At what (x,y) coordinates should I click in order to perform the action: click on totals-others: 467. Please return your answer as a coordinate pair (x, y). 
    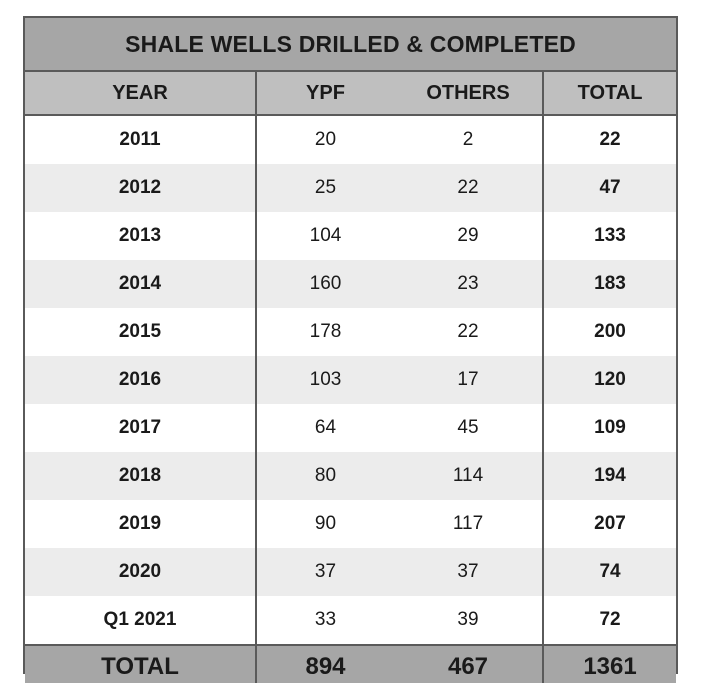
    Looking at the image, I should click on (469, 663).